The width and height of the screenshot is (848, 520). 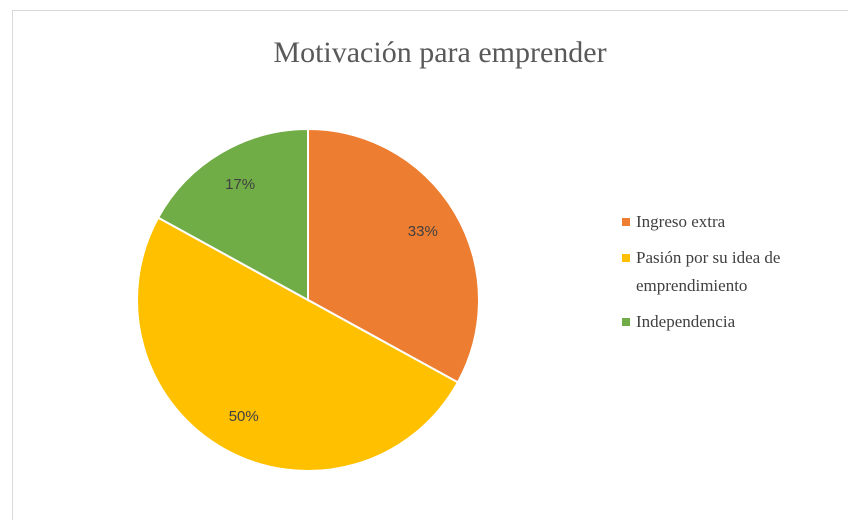 What do you see at coordinates (240, 184) in the screenshot?
I see `data-label: 17%` at bounding box center [240, 184].